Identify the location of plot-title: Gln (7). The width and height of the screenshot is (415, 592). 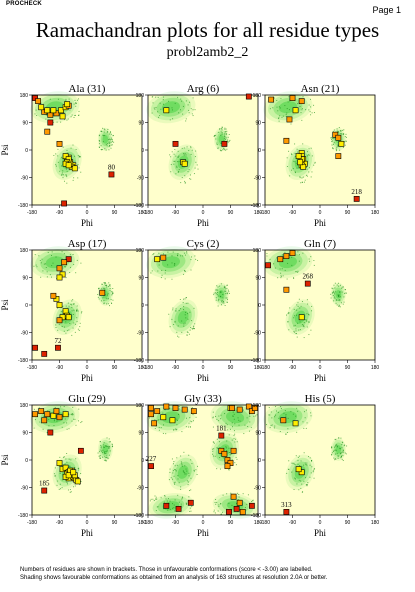
(320, 244).